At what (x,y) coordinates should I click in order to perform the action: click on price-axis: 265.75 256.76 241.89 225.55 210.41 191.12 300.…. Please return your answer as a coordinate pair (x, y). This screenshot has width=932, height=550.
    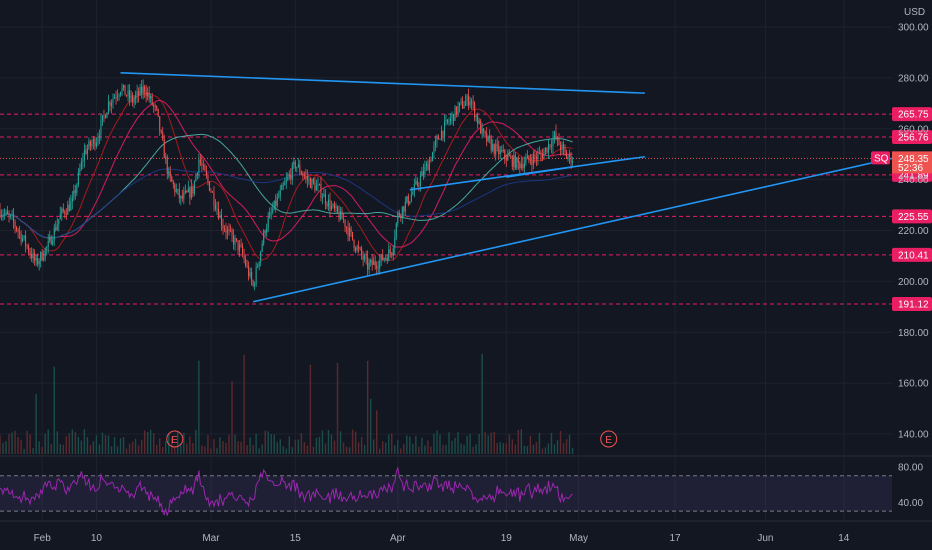
    Looking at the image, I should click on (901, 232).